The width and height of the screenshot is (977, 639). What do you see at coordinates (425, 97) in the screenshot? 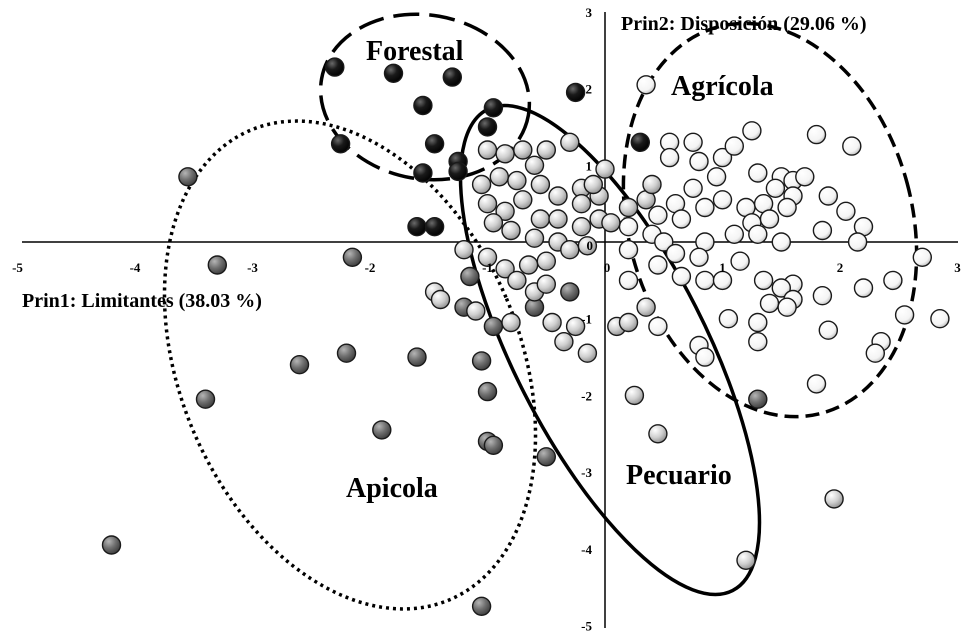
I see `forestal-boundary` at bounding box center [425, 97].